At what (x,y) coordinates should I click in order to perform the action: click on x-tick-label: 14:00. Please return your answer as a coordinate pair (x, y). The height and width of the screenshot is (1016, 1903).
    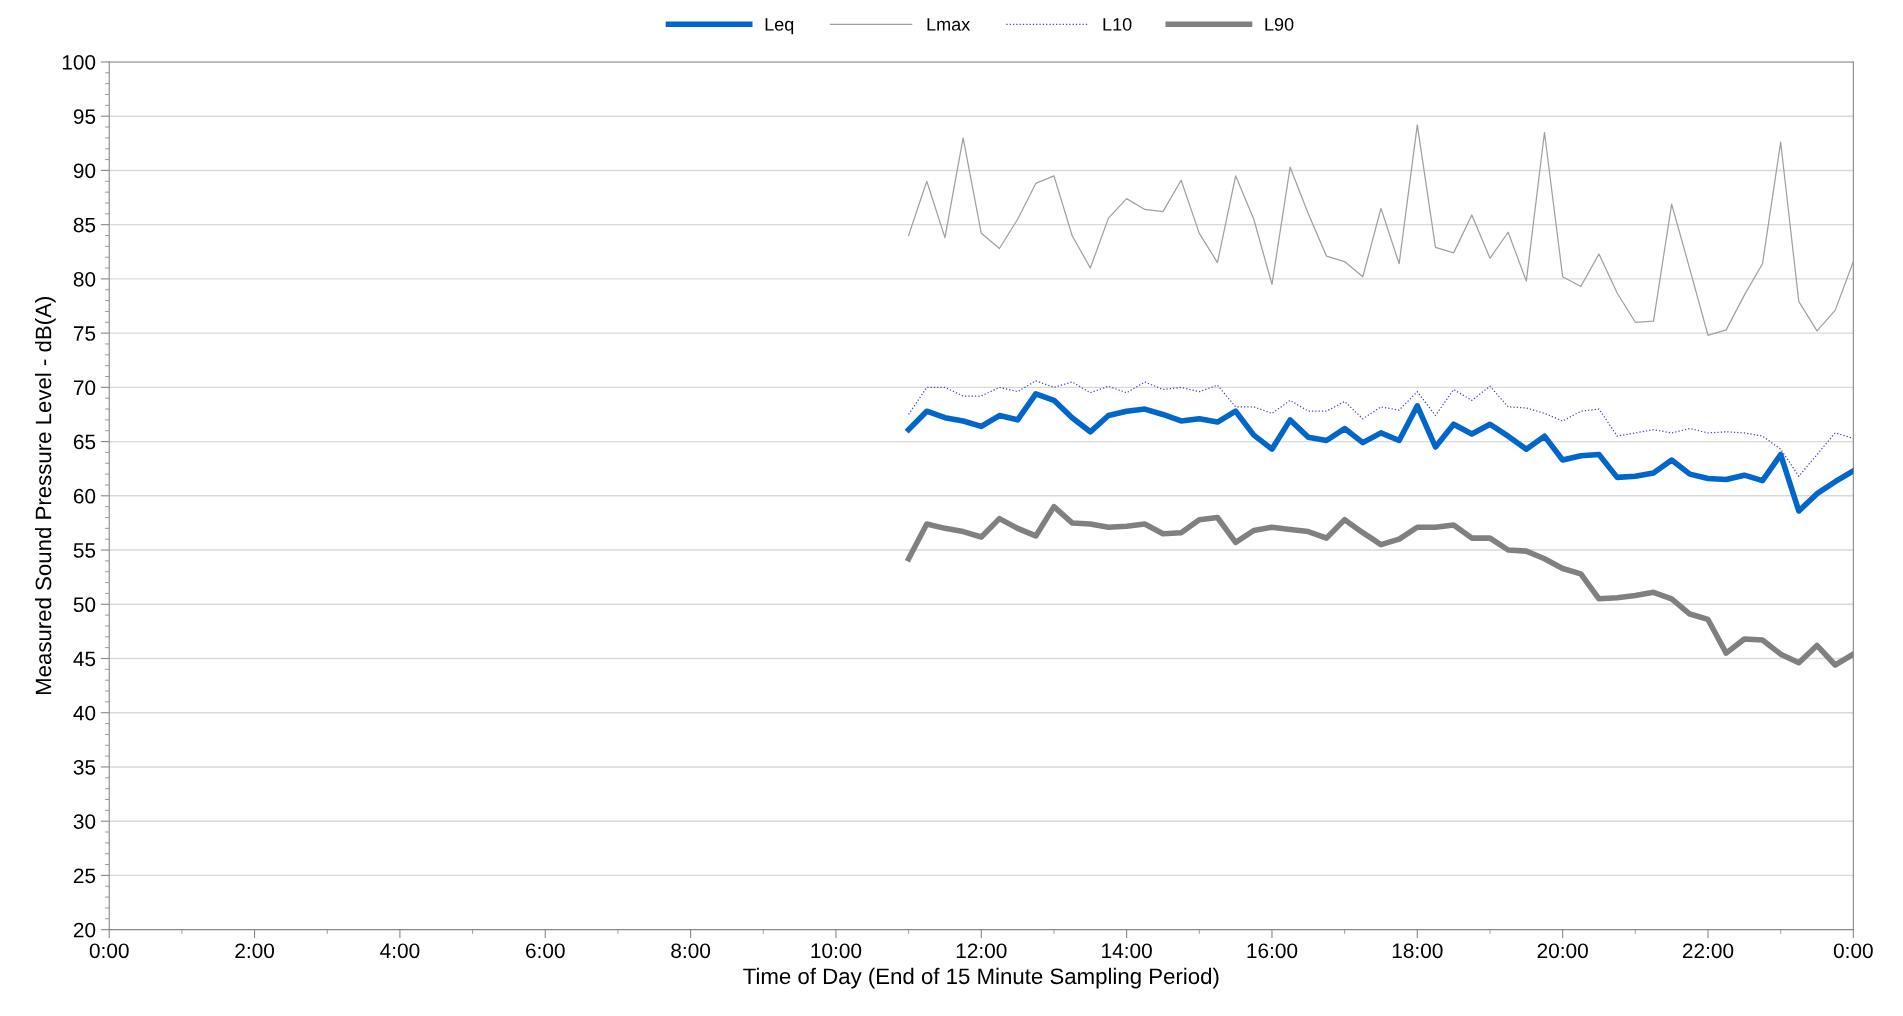
    Looking at the image, I should click on (1127, 951).